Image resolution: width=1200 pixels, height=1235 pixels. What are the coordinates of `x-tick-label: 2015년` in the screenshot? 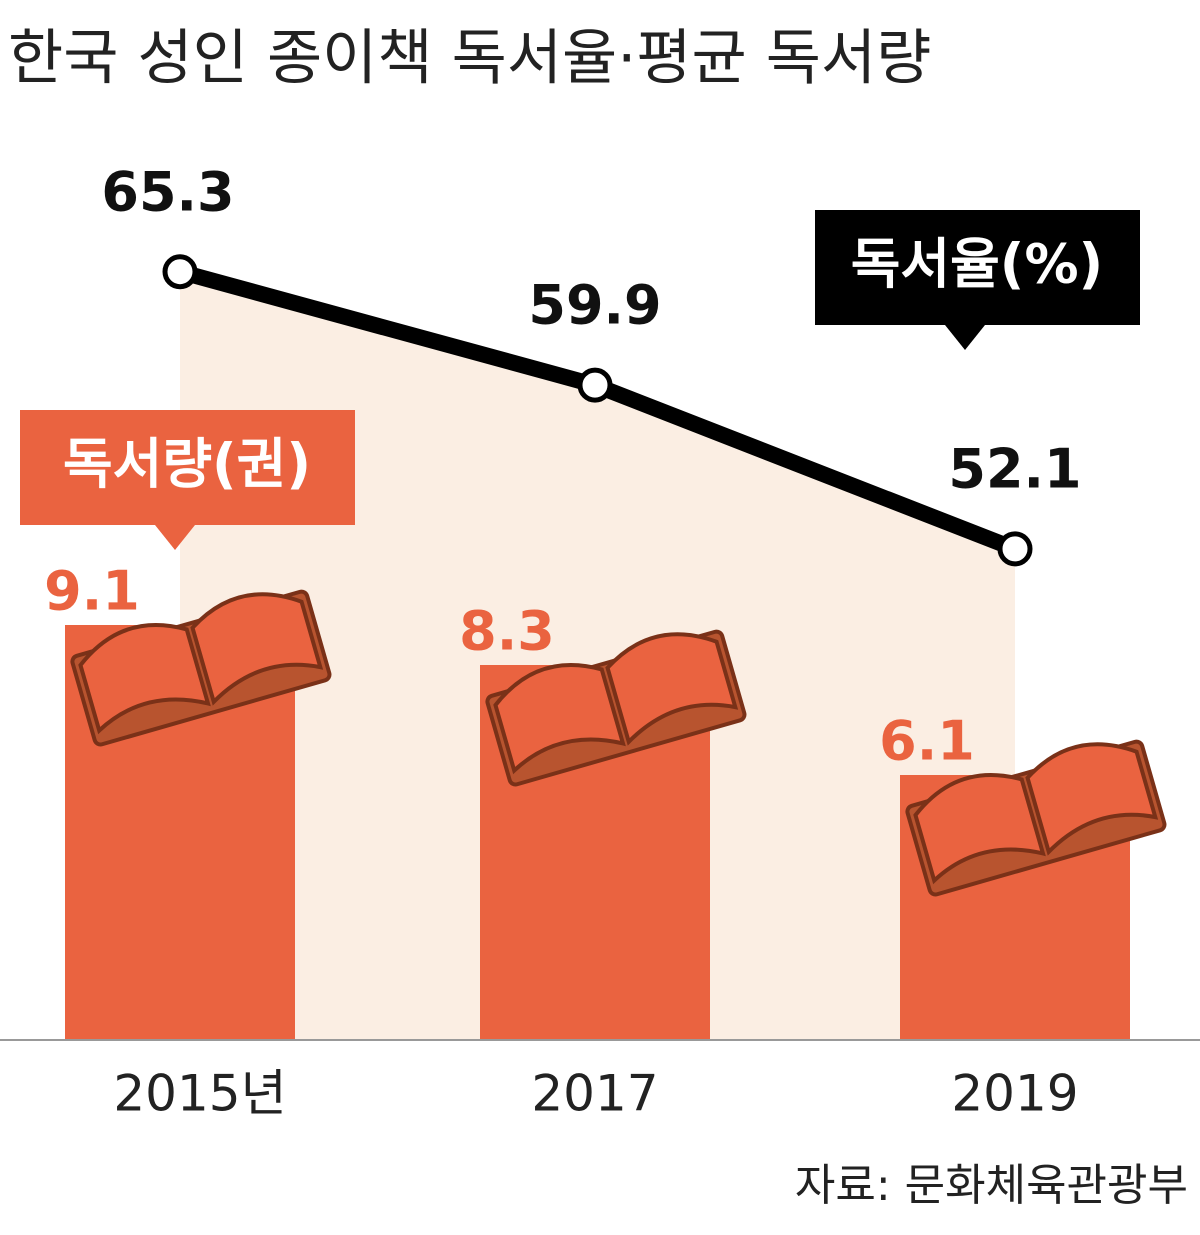 It's located at (199, 1094).